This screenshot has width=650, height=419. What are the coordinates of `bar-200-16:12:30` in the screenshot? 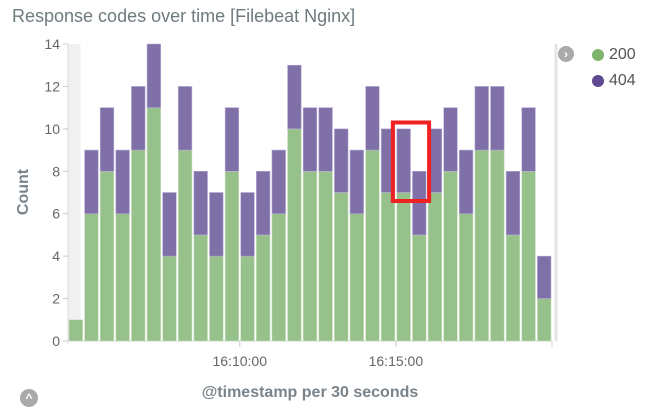 It's located at (325, 256).